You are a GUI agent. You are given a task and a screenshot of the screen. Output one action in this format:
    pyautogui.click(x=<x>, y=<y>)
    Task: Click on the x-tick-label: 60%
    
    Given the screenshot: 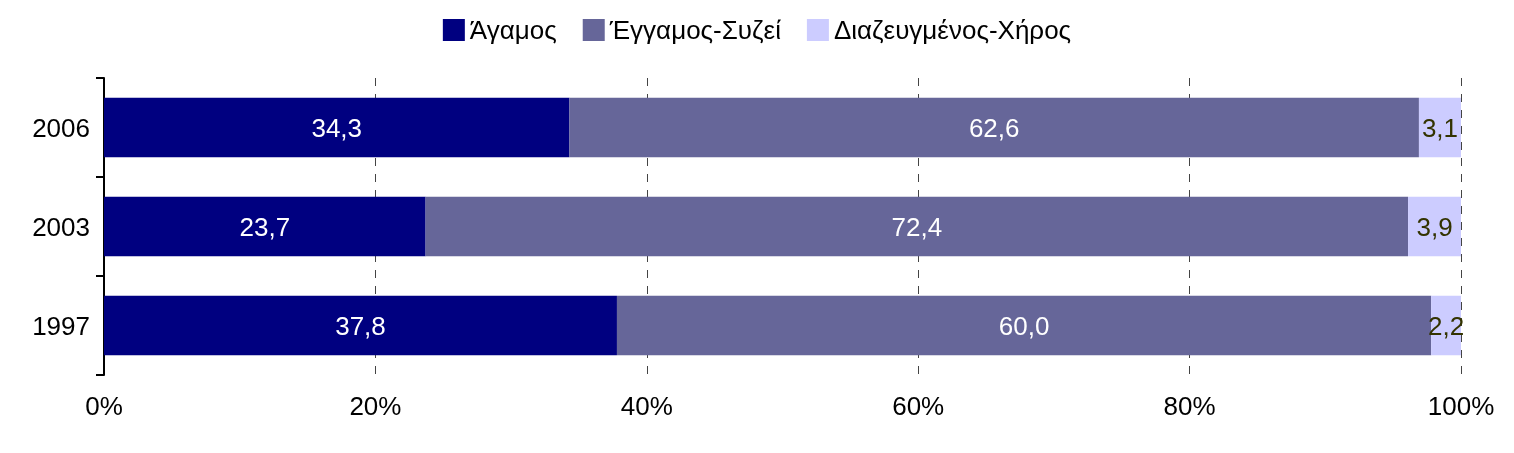 What is the action you would take?
    pyautogui.click(x=918, y=406)
    